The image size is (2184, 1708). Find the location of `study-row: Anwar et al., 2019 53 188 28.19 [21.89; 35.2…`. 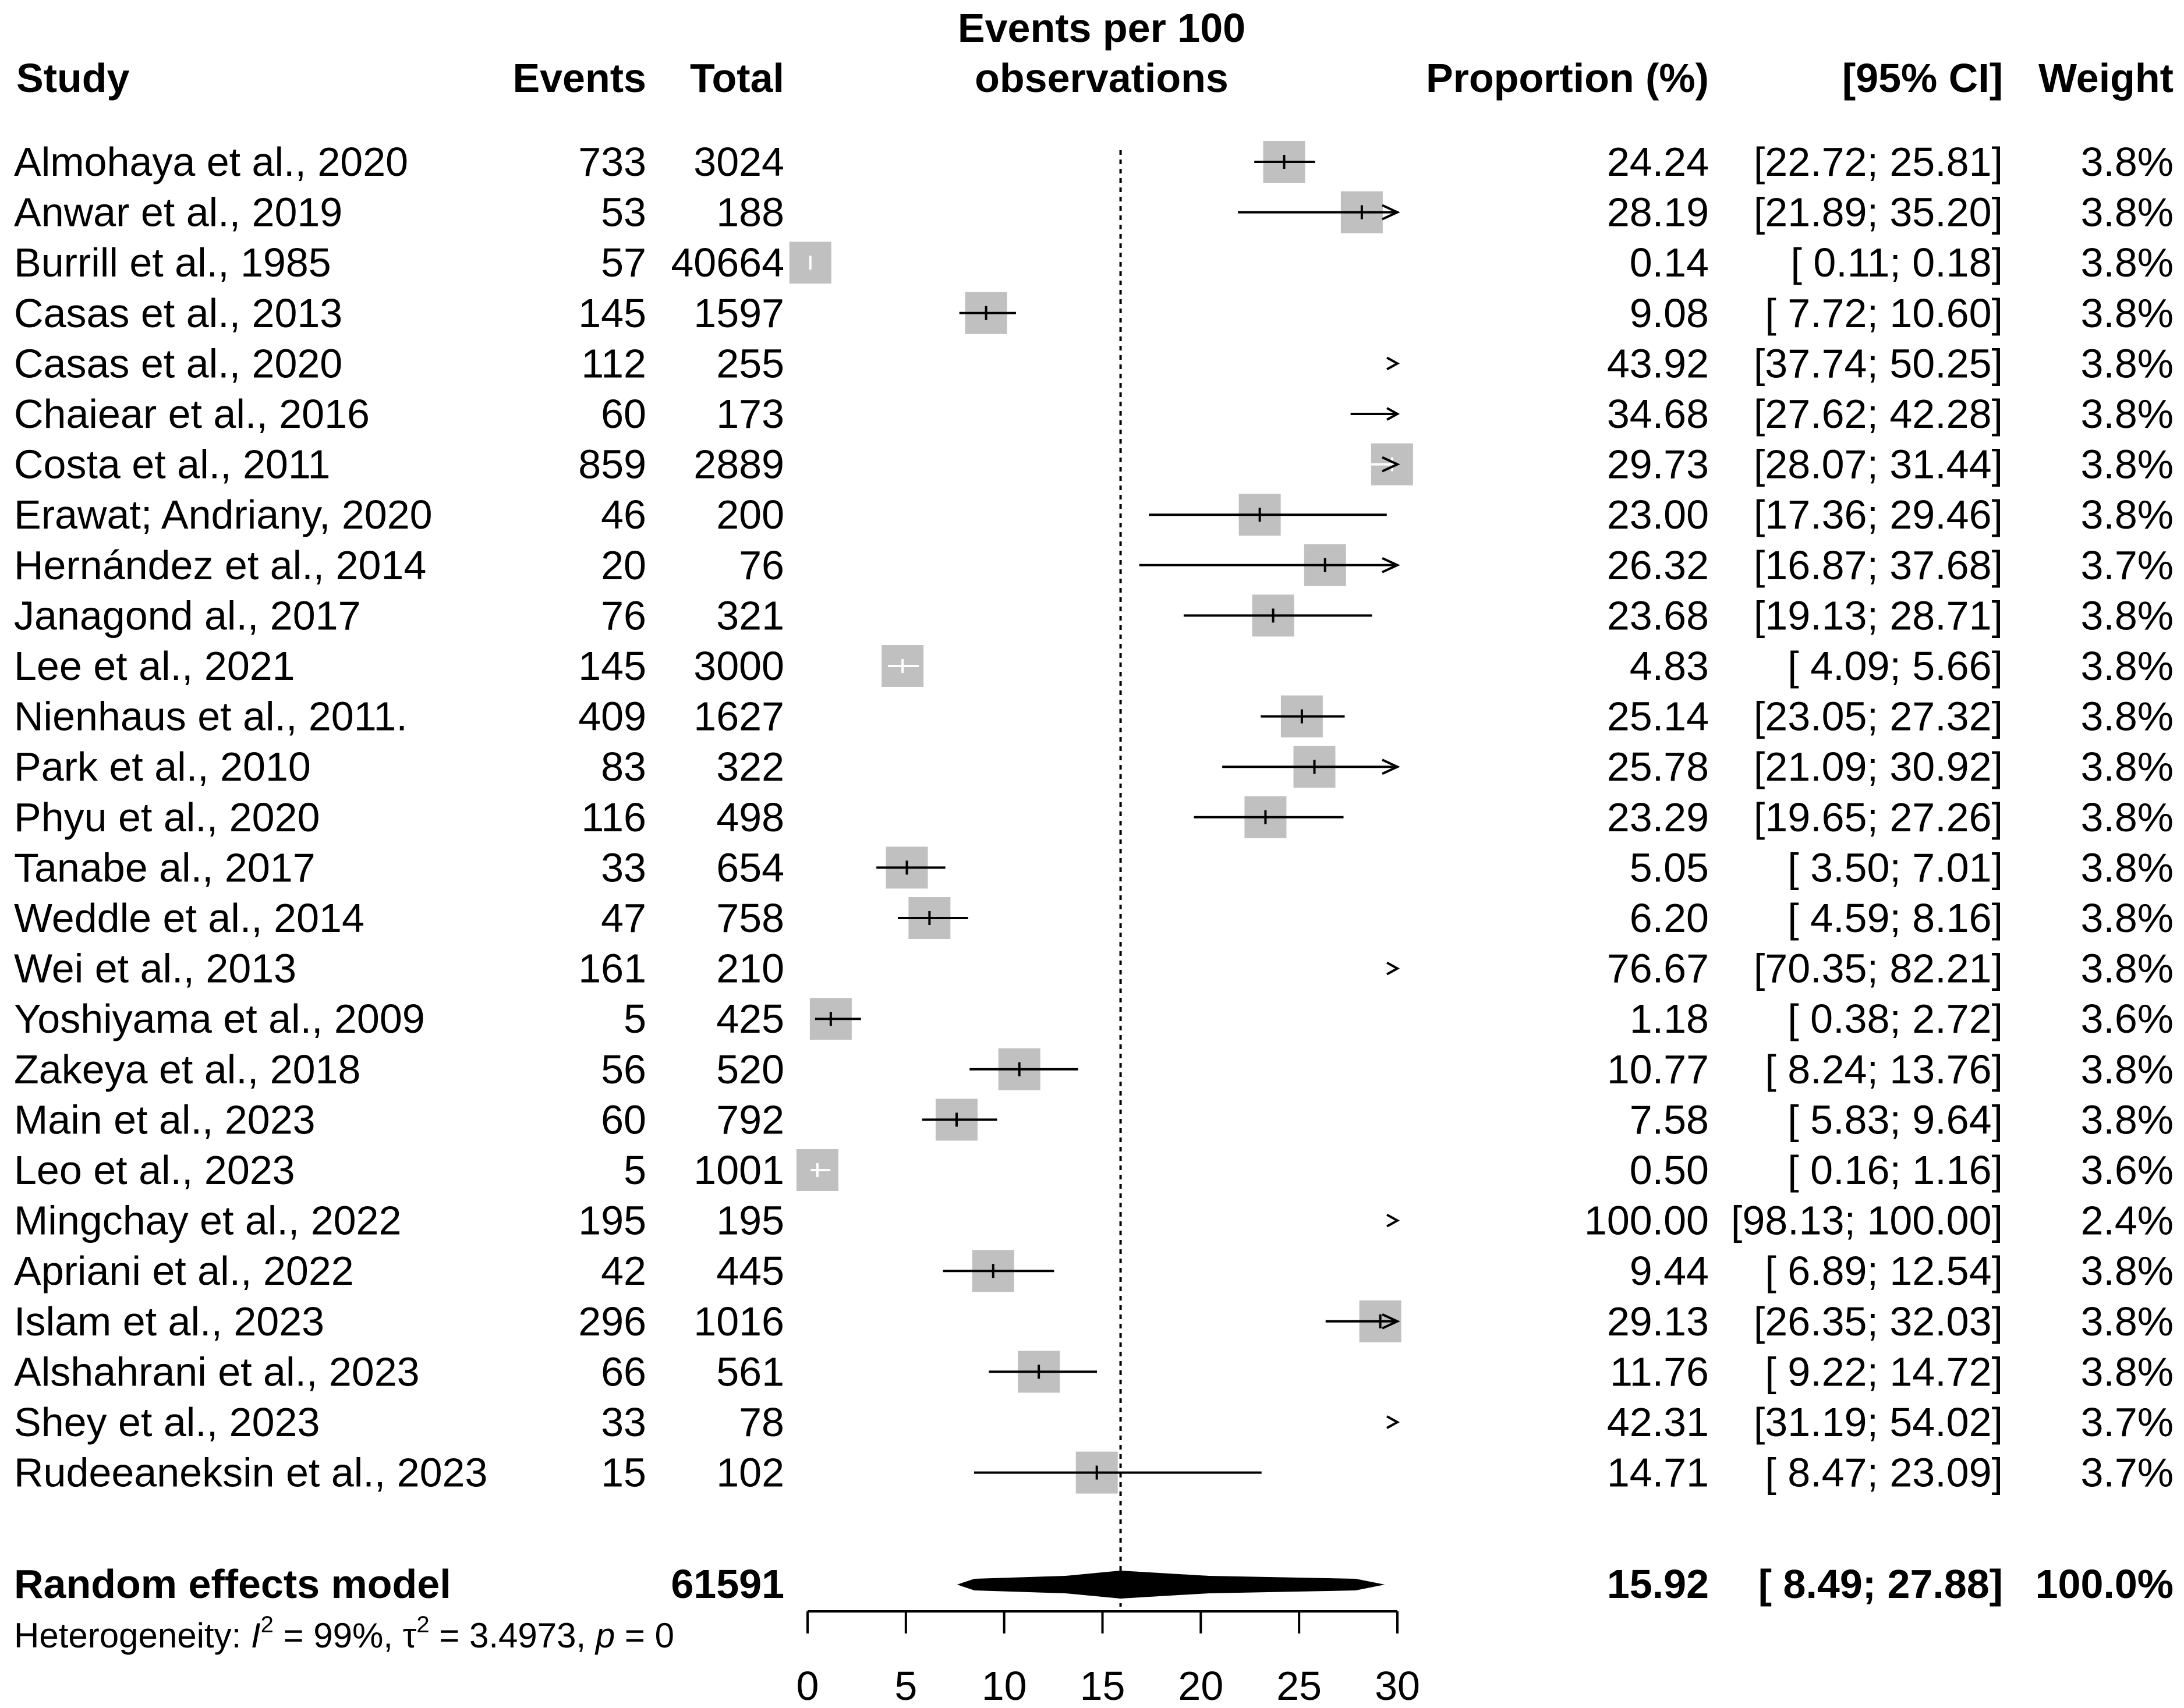

study-row: Anwar et al., 2019 53 188 28.19 [21.89; 35.2… is located at coordinates (1094, 212).